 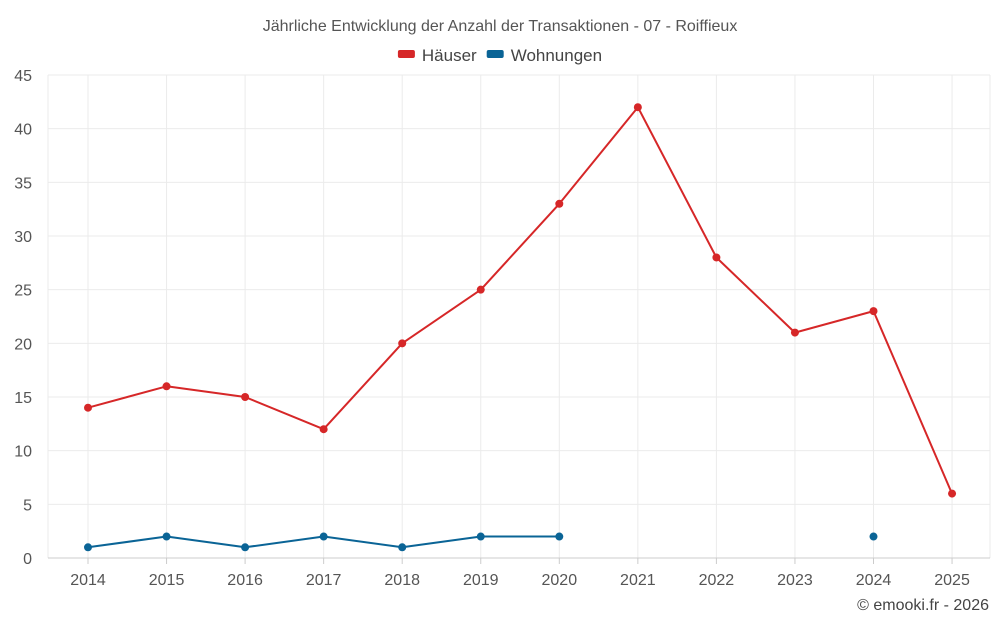 I want to click on y-tick-label: 25, so click(x=23, y=291).